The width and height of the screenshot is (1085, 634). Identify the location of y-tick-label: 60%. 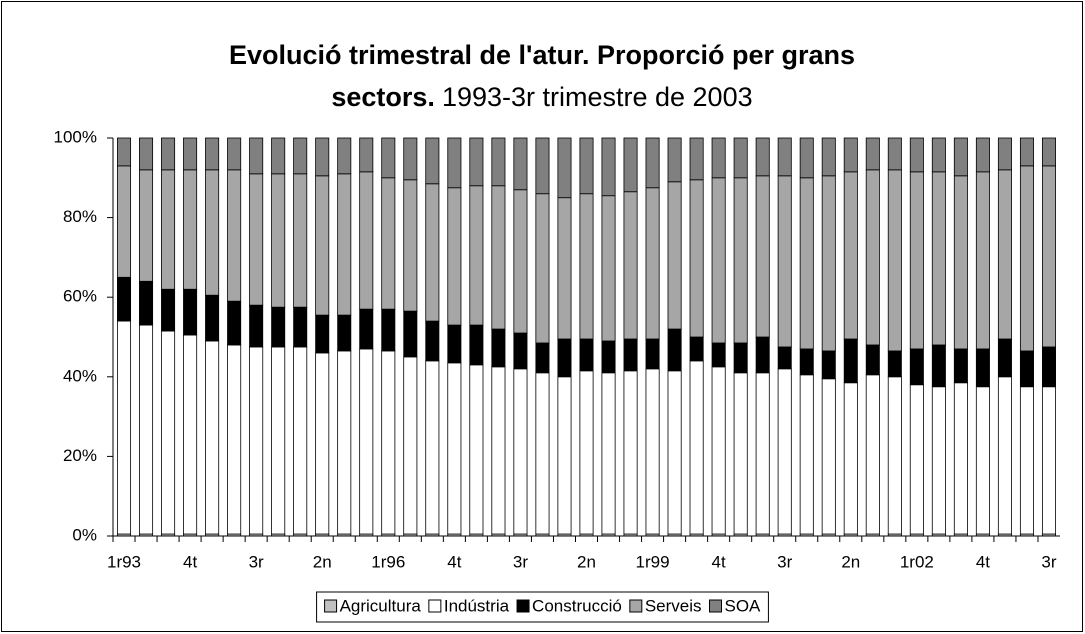
(80, 296).